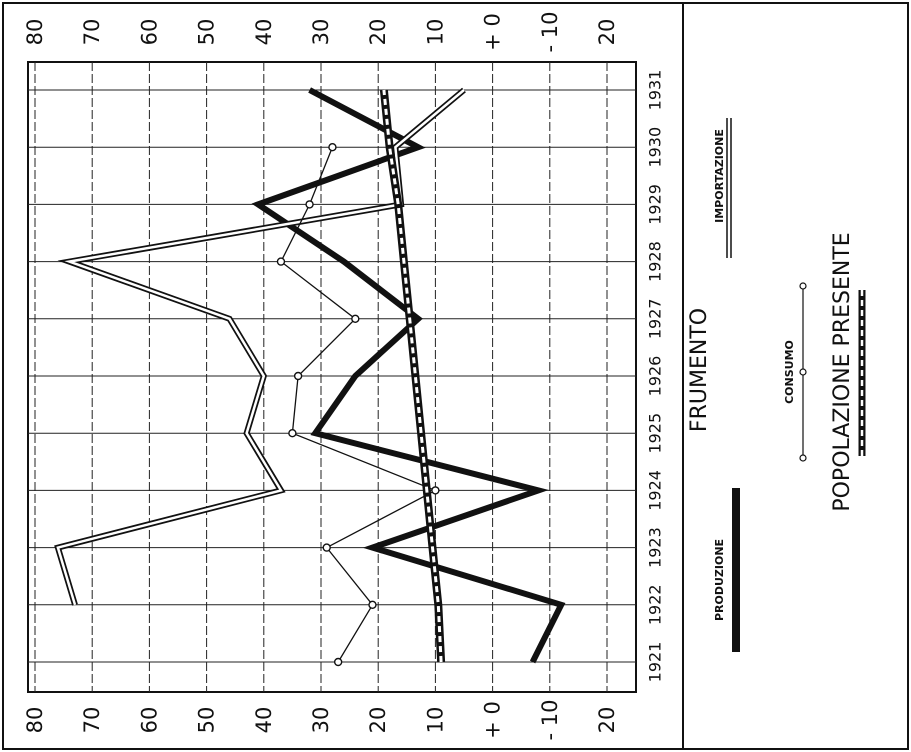  What do you see at coordinates (655, 318) in the screenshot?
I see `x-tick-1927: 1927` at bounding box center [655, 318].